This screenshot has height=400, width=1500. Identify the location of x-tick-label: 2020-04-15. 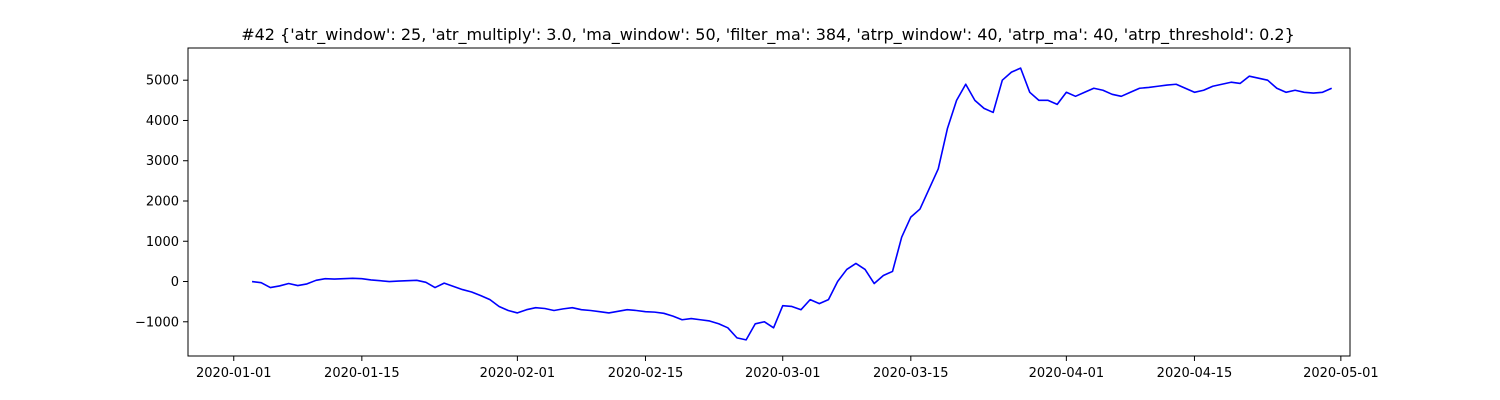
(1195, 373).